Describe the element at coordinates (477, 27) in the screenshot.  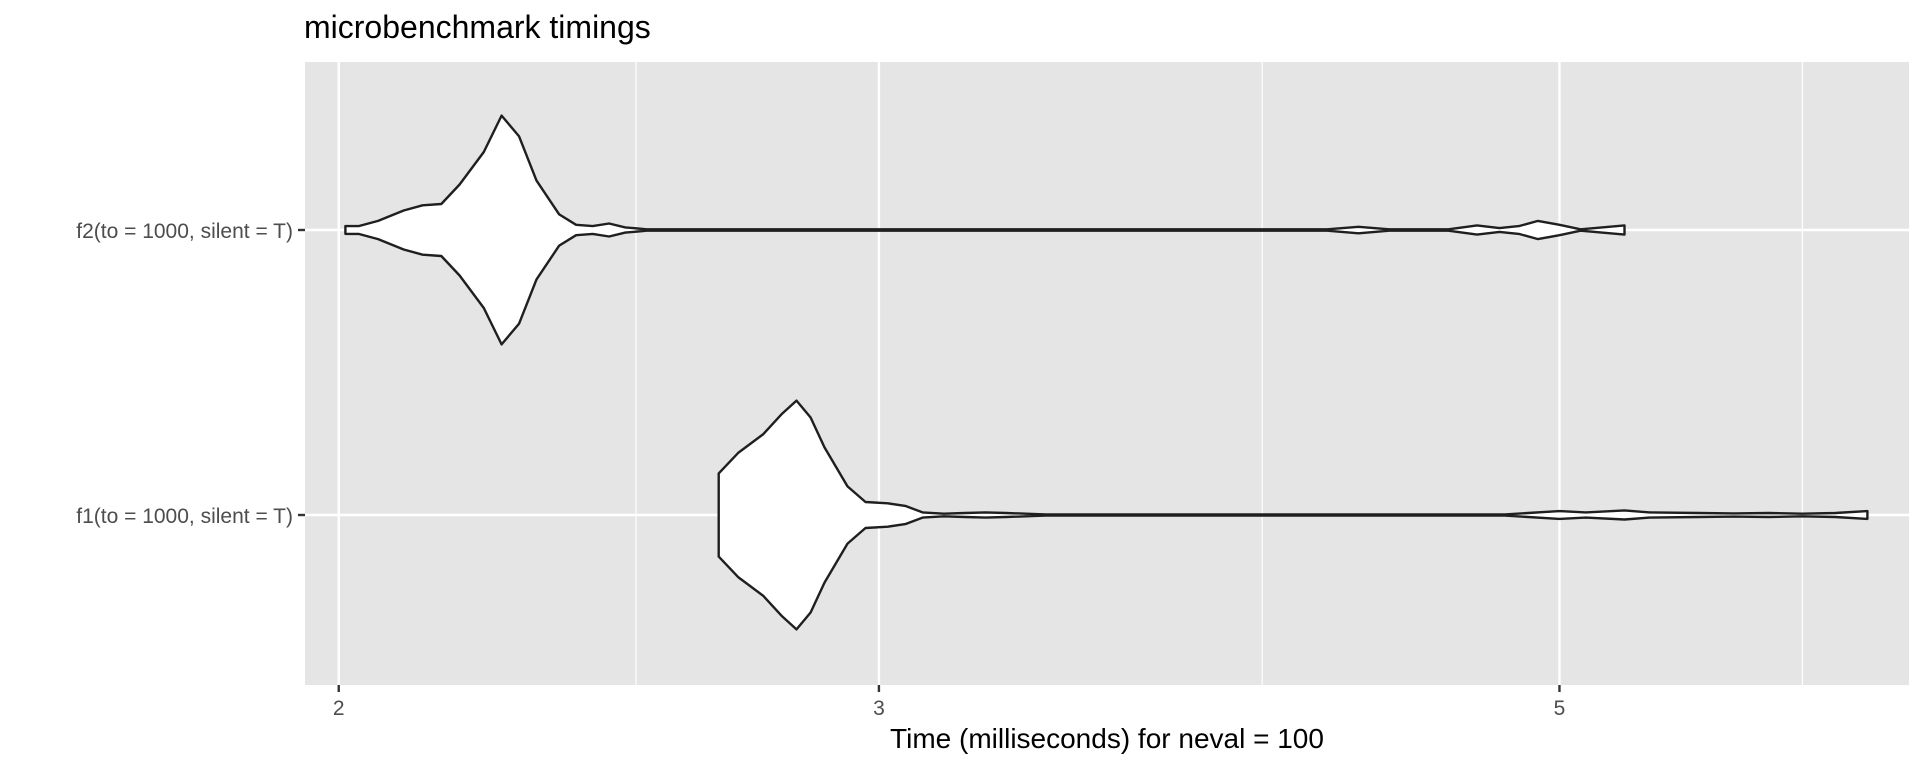
I see `chart-title: microbenchmark timings` at that location.